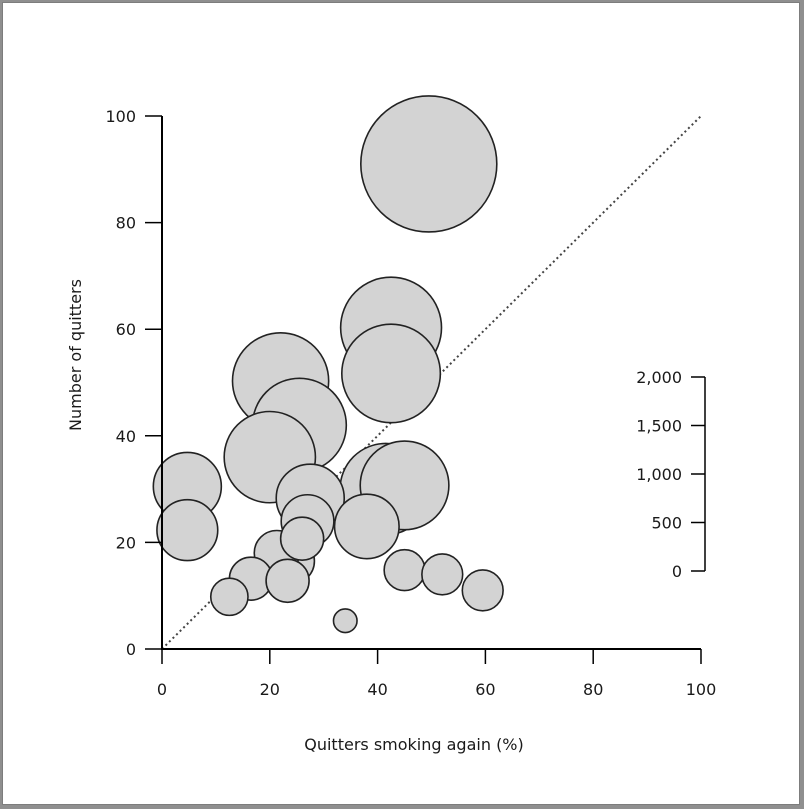 Image resolution: width=804 pixels, height=809 pixels. I want to click on x-tick-label: 80, so click(593, 689).